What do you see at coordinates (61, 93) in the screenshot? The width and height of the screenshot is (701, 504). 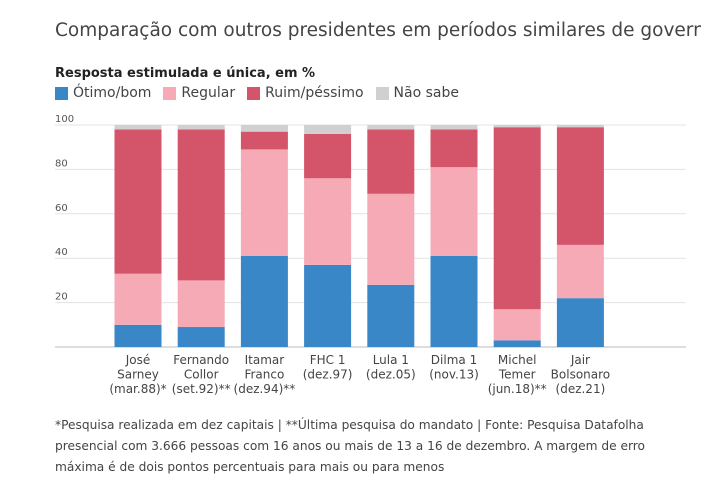 I see `legend-swatch-otimo-bom` at bounding box center [61, 93].